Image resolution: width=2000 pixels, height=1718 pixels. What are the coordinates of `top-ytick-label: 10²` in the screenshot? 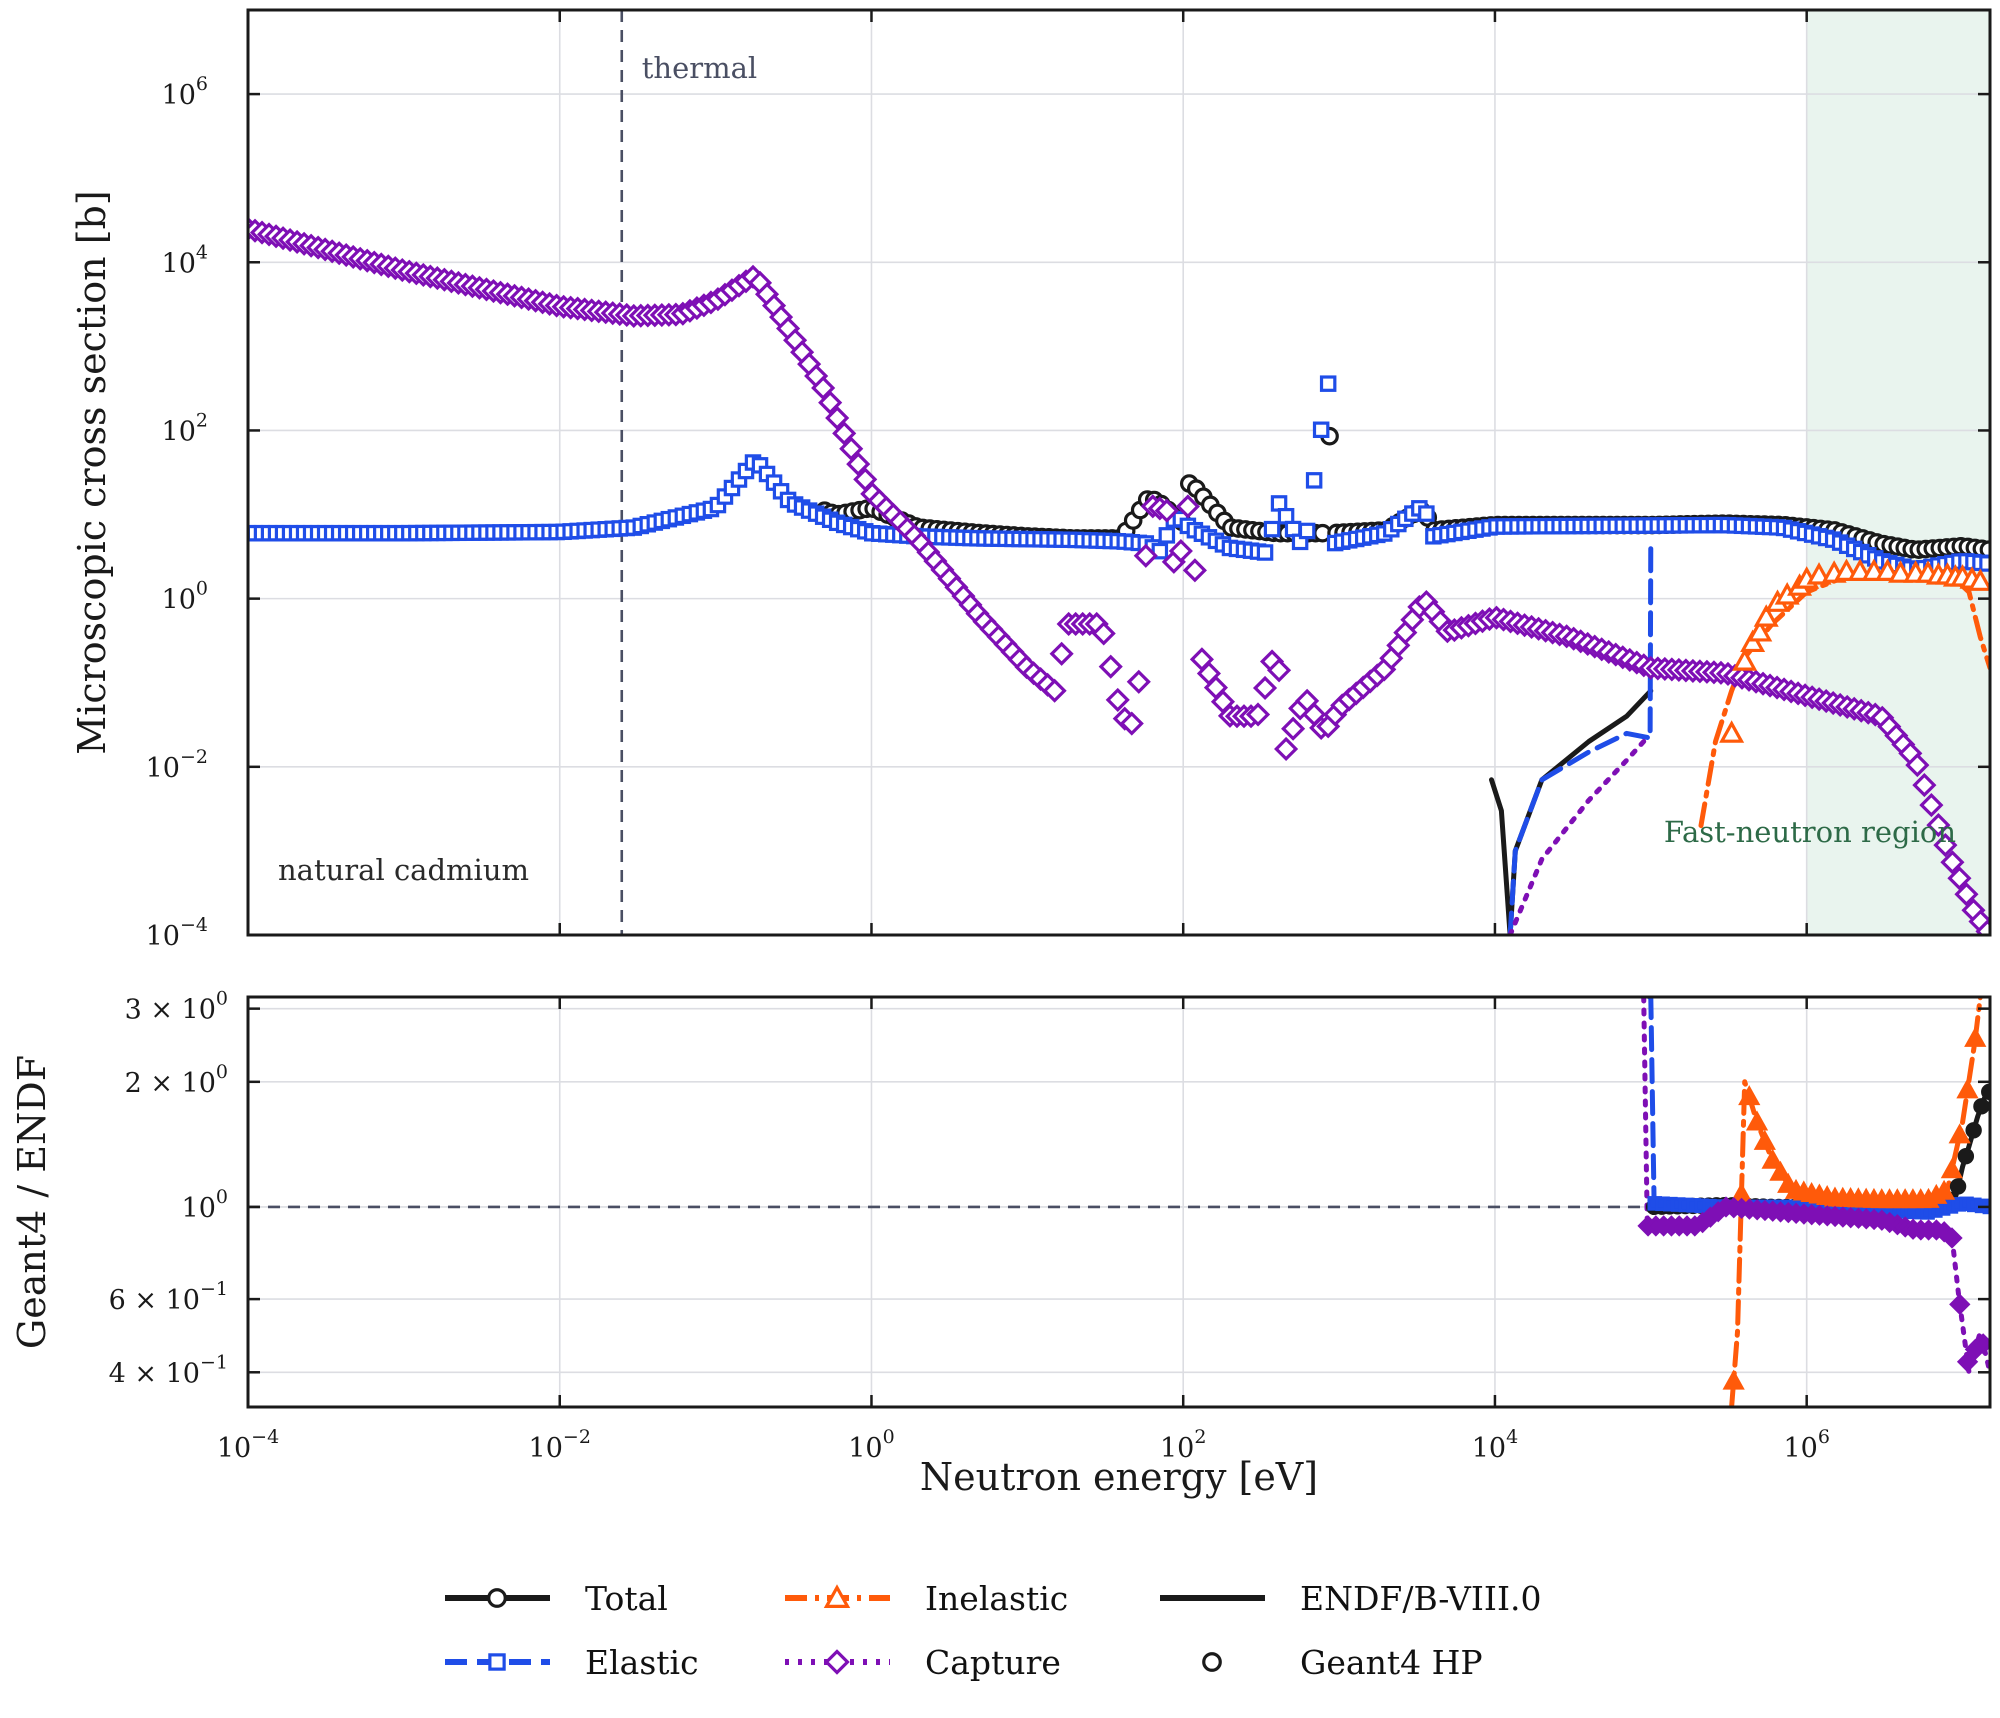 It's located at (185, 428).